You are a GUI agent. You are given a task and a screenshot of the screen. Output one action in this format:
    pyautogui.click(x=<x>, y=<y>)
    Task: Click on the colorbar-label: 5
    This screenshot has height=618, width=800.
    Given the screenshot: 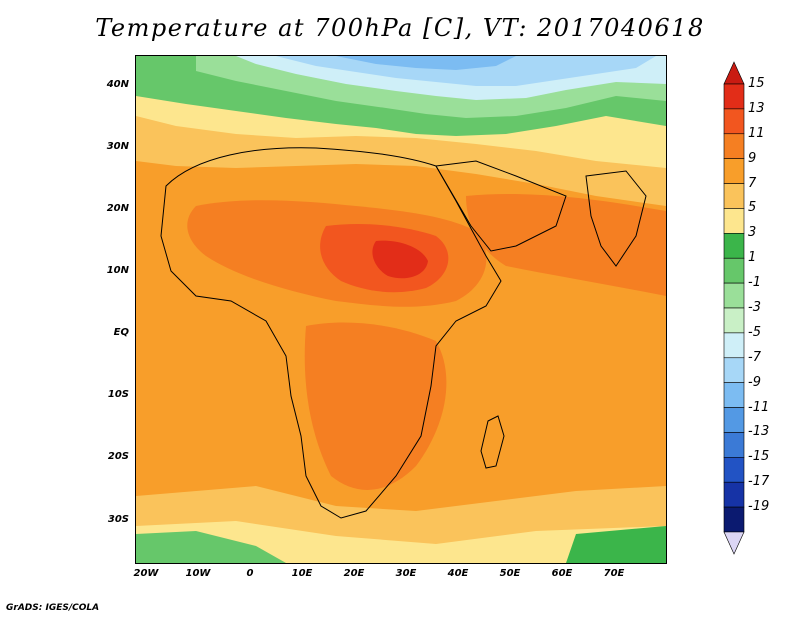 What is the action you would take?
    pyautogui.click(x=752, y=208)
    